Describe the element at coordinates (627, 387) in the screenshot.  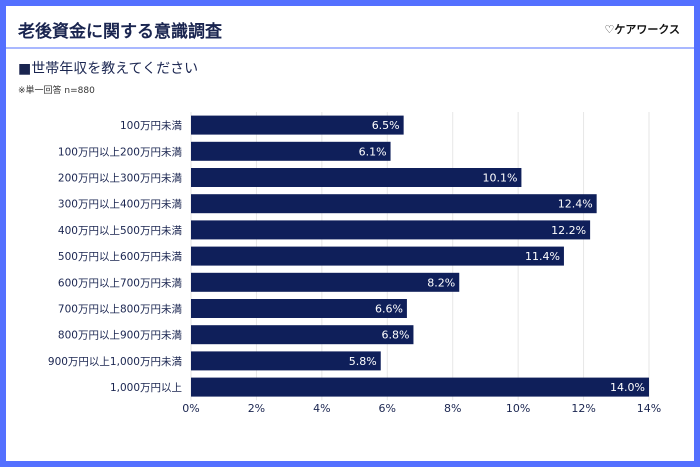
I see `data-label: 14.0%` at that location.